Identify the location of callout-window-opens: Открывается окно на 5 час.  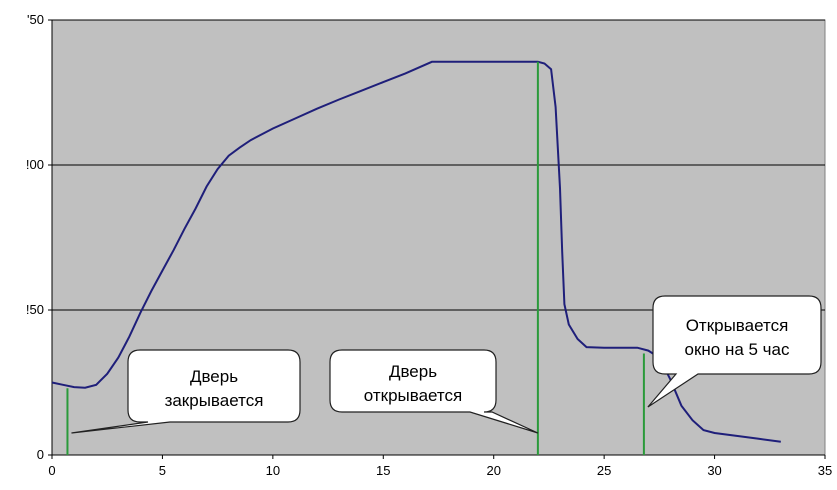
(734, 351).